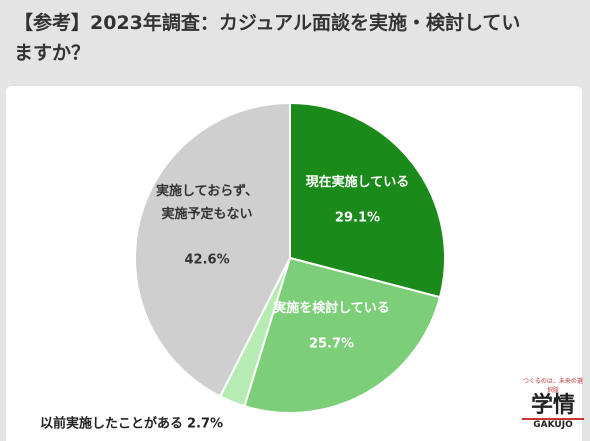 The width and height of the screenshot is (590, 441). I want to click on slice-value: 42.6%, so click(207, 260).